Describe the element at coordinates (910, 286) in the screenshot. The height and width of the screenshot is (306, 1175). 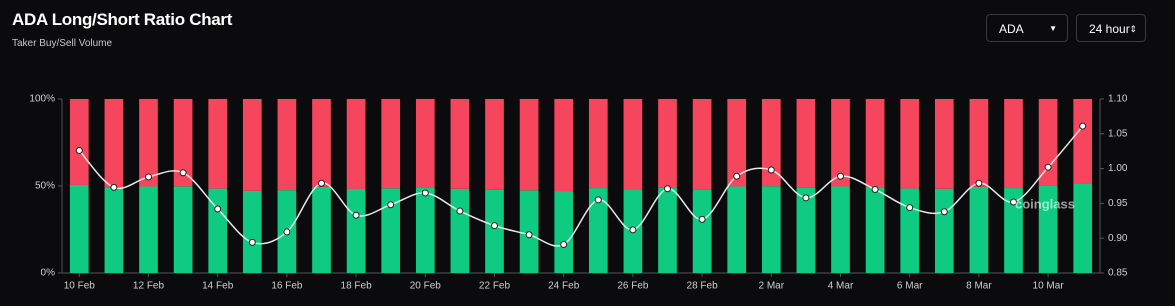
I see `x-tick-label: 6 Mar` at that location.